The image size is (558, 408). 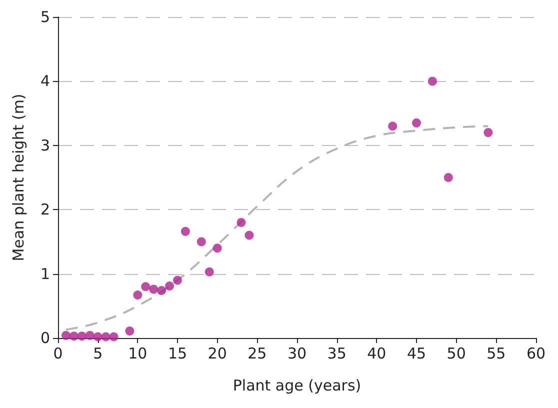 I want to click on x-tick-label: 20, so click(x=217, y=353).